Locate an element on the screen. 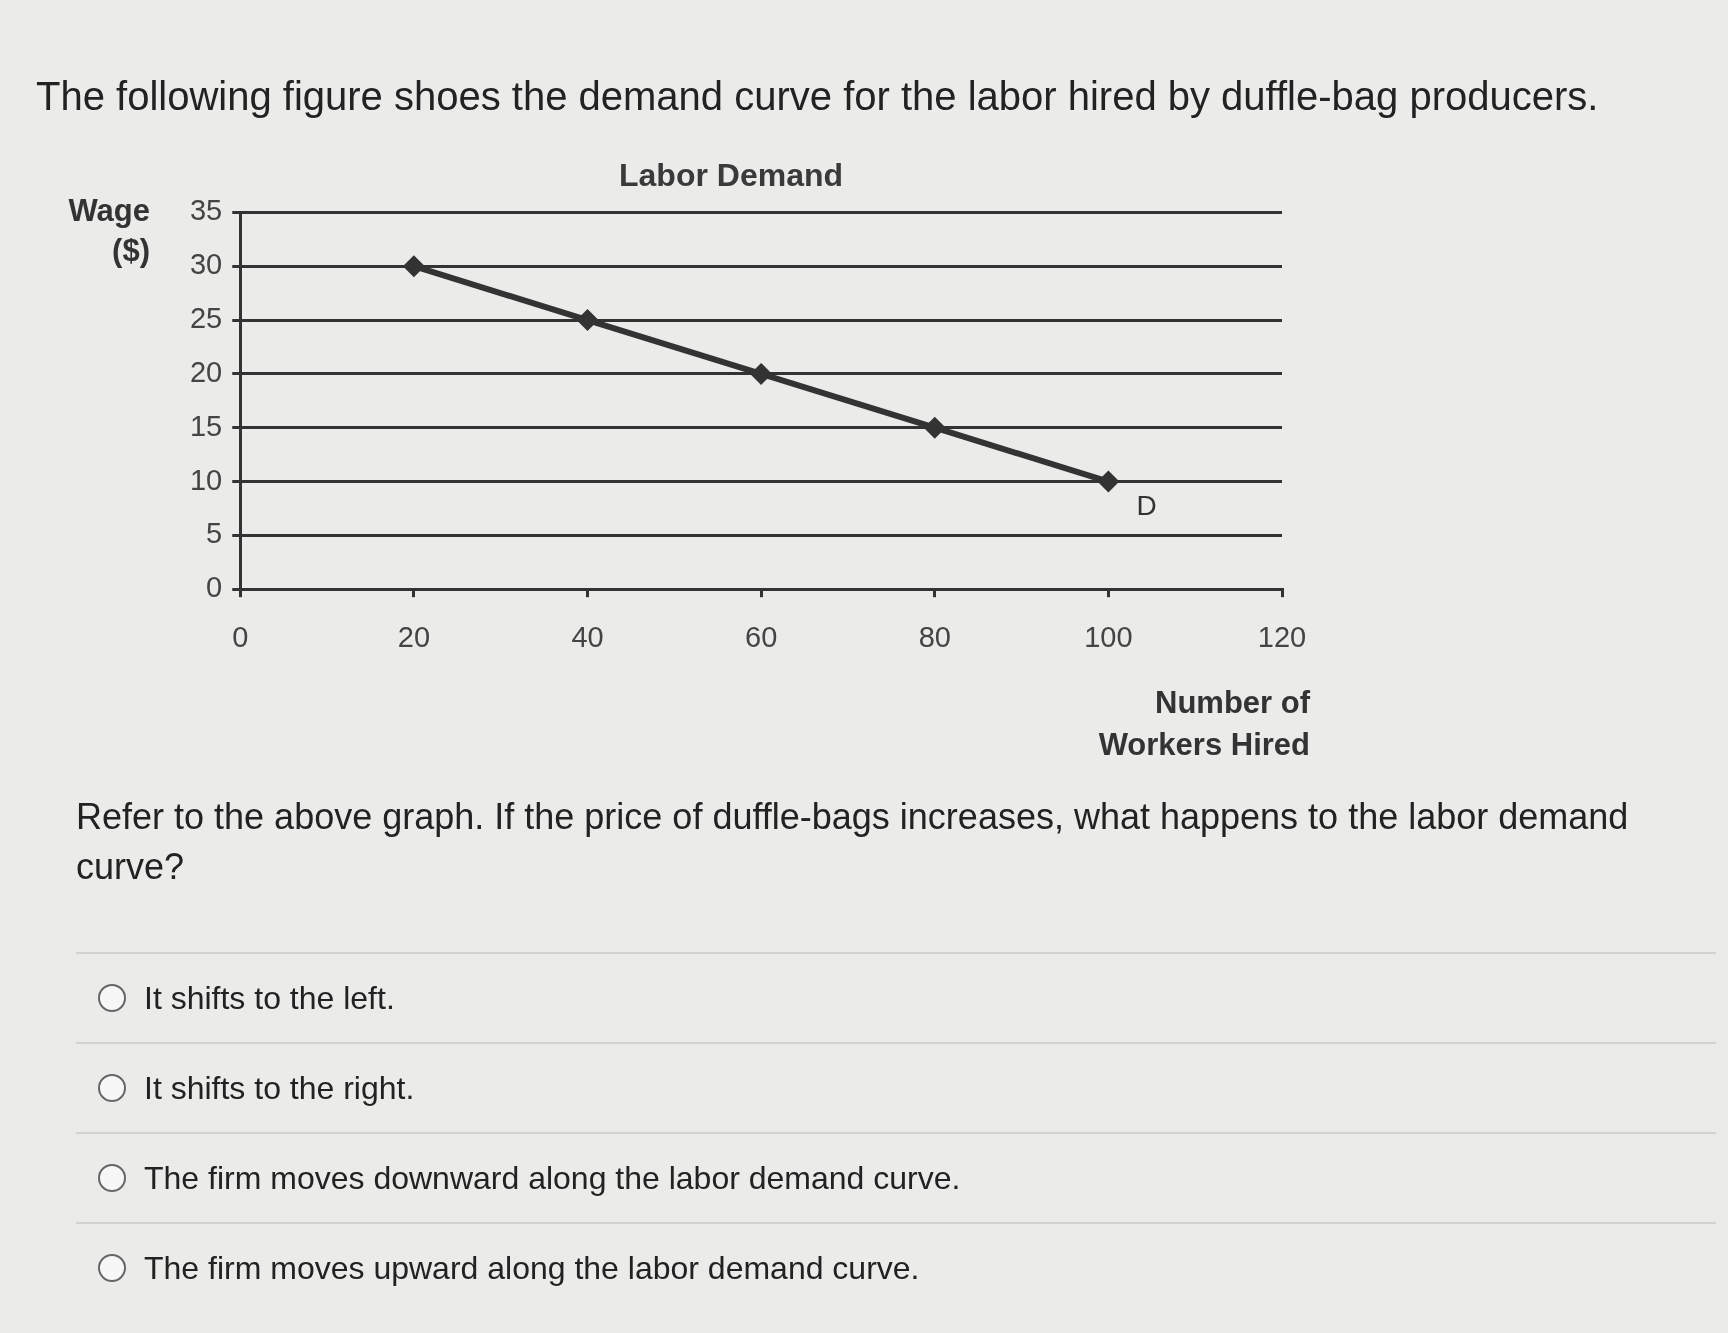 This screenshot has width=1728, height=1333. y-axis-title: Wage ($) is located at coordinates (109, 230).